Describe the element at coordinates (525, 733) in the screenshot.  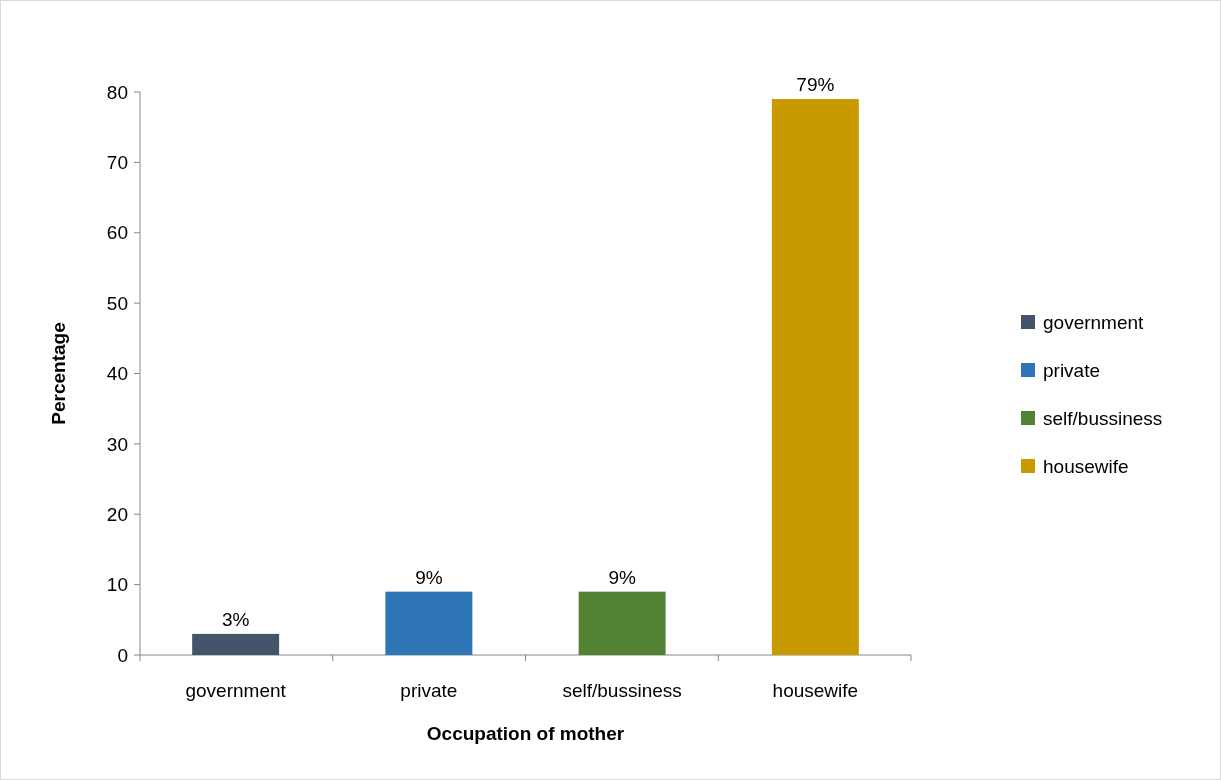
I see `x-axis-title: Occupation of mother` at that location.